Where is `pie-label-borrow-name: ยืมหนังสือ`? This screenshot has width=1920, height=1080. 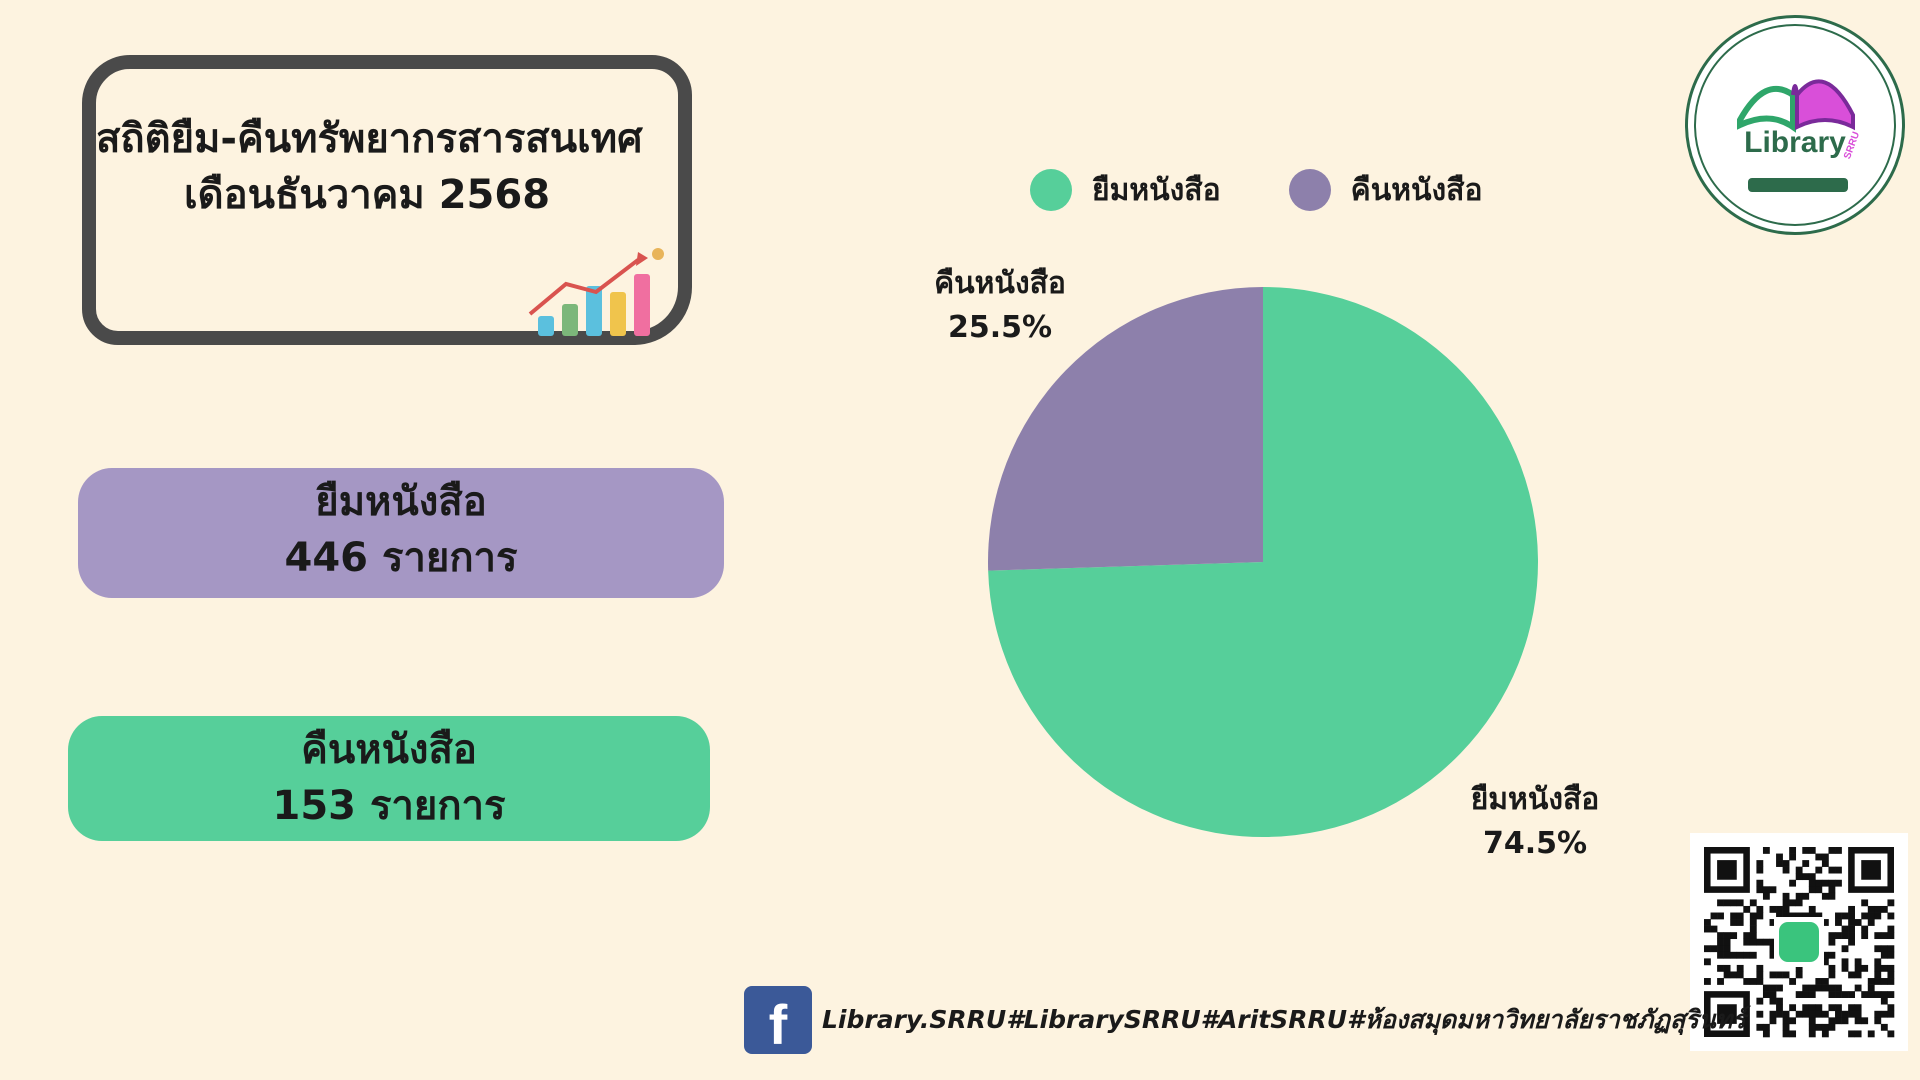
pie-label-borrow-name: ยืมหนังสือ is located at coordinates (1535, 800).